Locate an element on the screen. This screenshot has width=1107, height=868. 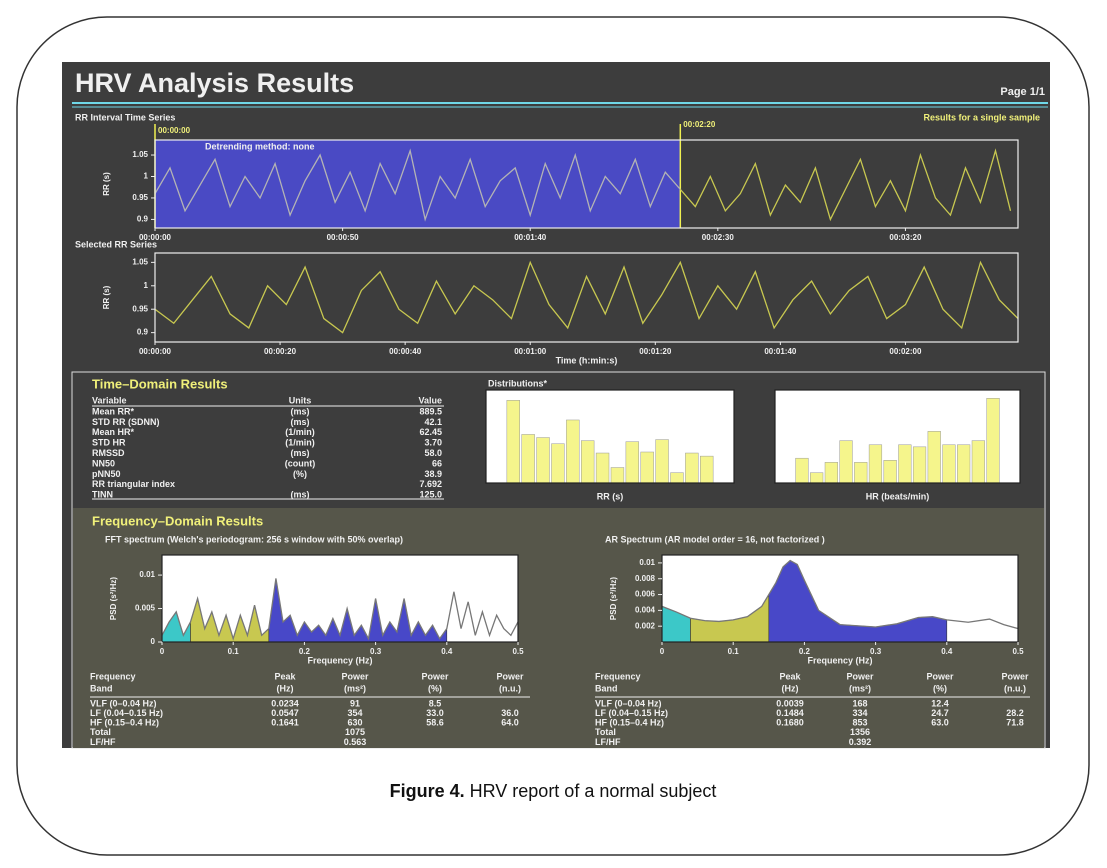
table-cell: (1/min) is located at coordinates (300, 432).